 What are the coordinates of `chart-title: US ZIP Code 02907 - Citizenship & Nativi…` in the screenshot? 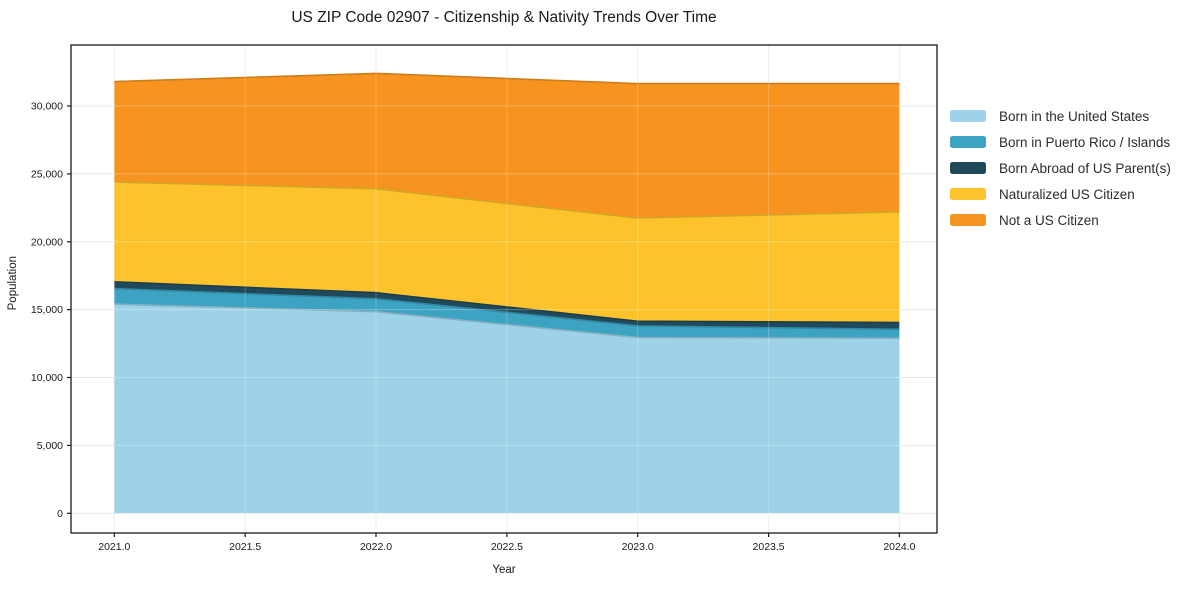 It's located at (504, 17).